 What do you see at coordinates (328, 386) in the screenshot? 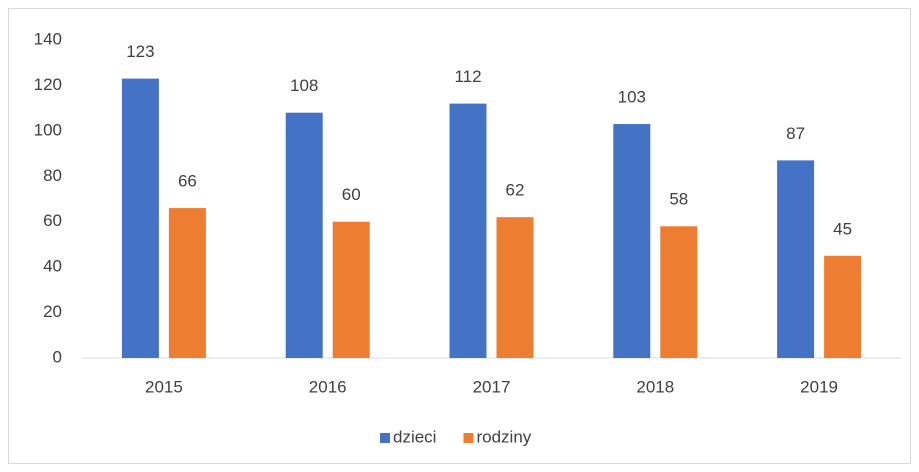
I see `x-tick-label: 2016` at bounding box center [328, 386].